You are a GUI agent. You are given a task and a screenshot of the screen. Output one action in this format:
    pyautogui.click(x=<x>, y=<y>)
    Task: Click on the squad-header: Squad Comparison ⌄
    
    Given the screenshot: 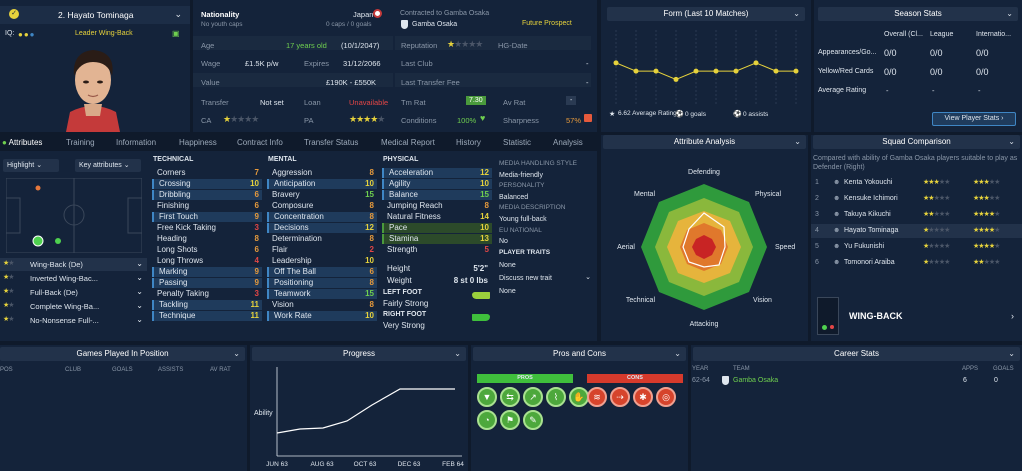 What is the action you would take?
    pyautogui.click(x=916, y=142)
    